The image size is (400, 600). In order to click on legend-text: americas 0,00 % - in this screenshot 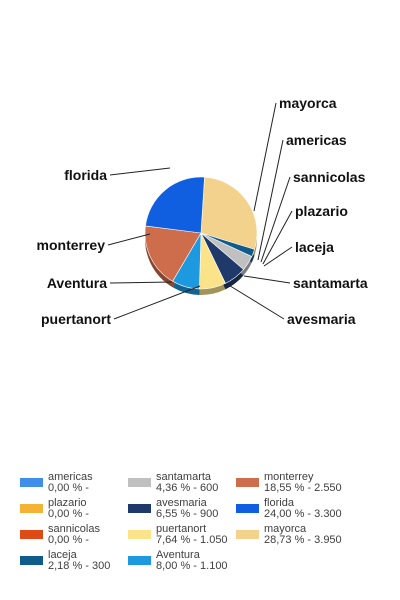, I will do `click(70, 483)`.